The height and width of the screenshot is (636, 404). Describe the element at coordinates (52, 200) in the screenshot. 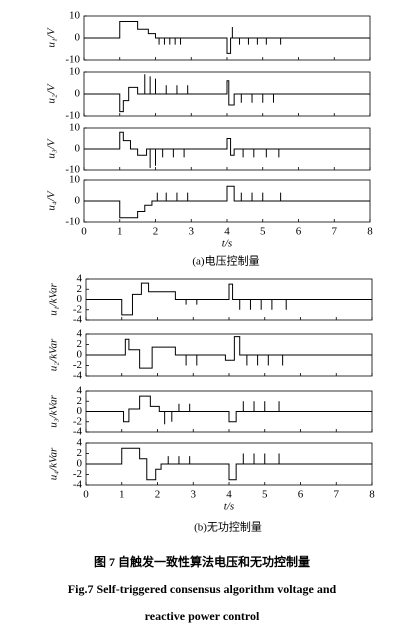

I see `y-axis-label: u₄/V` at that location.